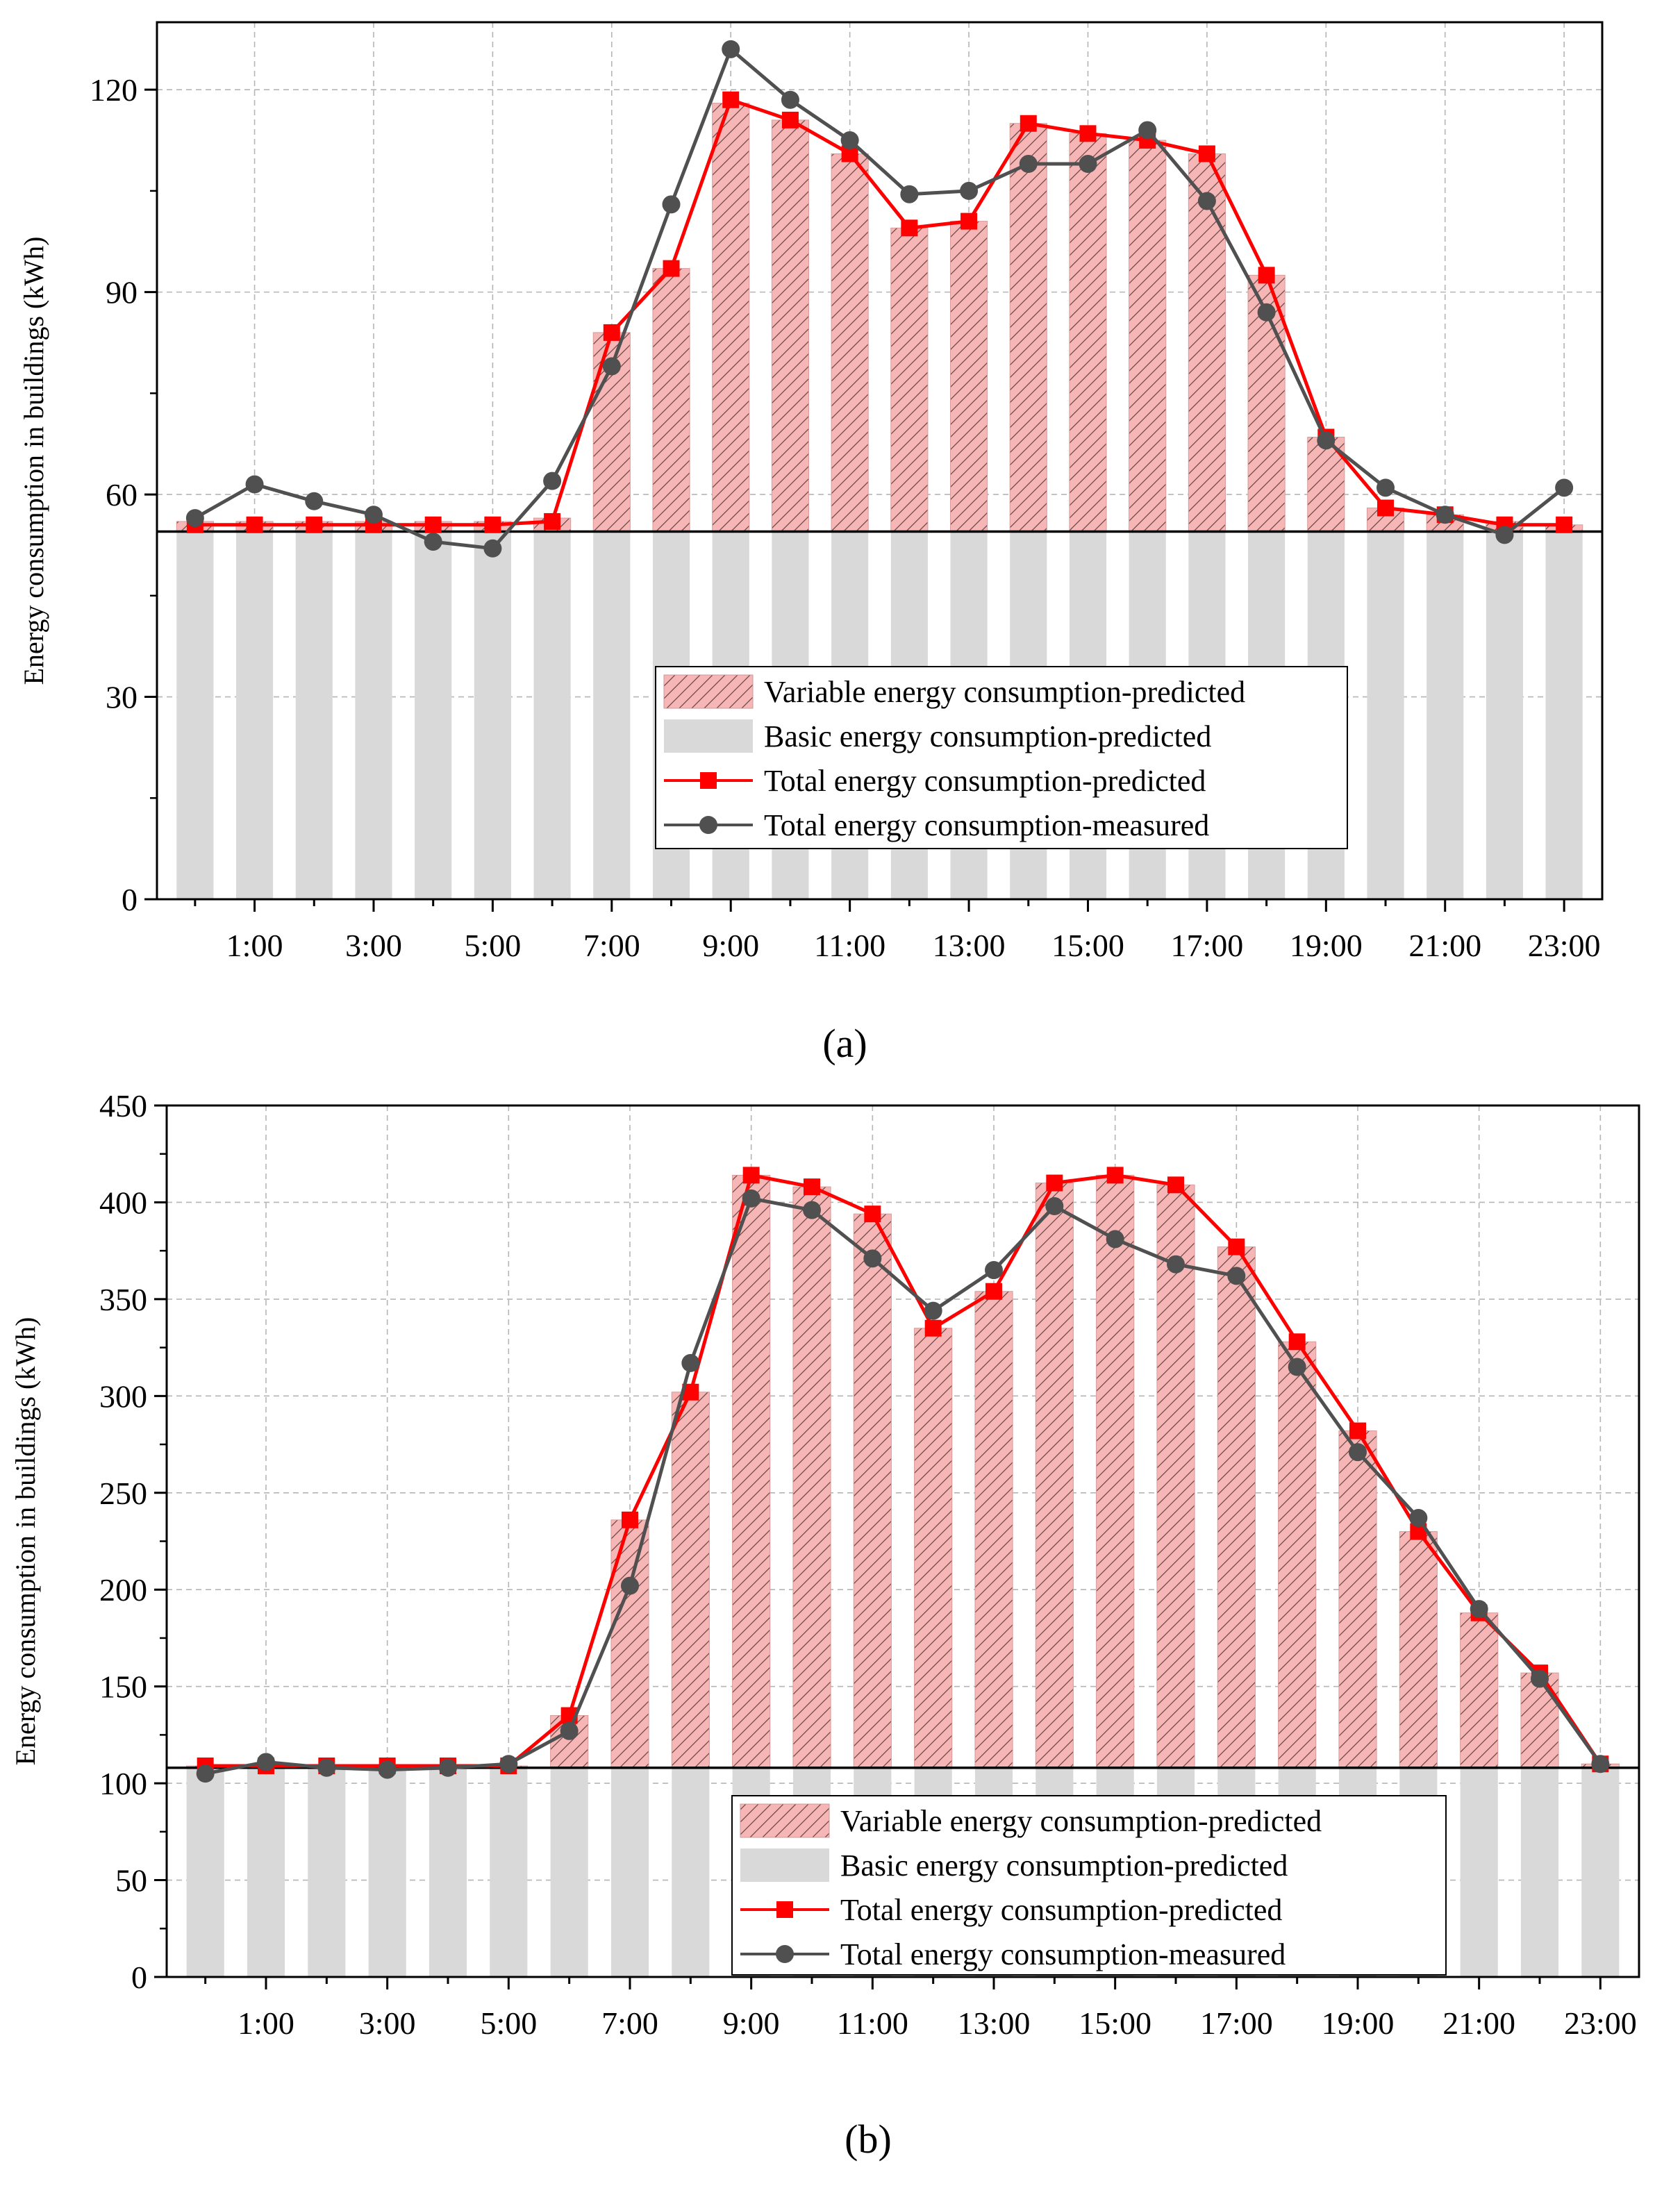  I want to click on legend-swatch-basic, so click(784, 1865).